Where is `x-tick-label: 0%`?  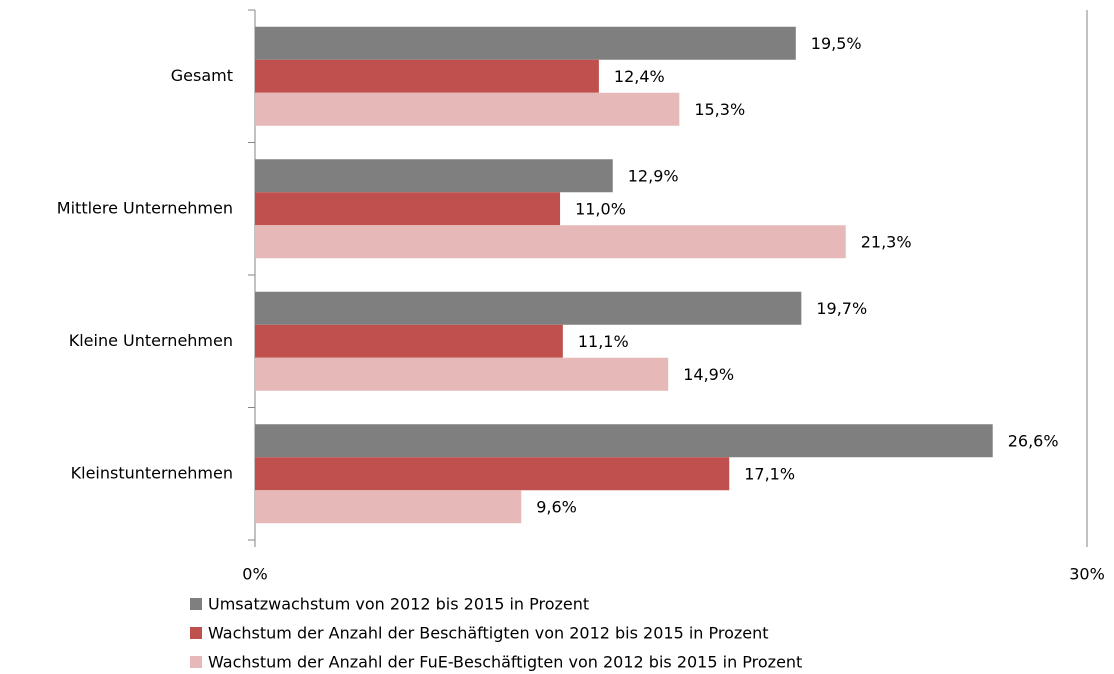 x-tick-label: 0% is located at coordinates (254, 574).